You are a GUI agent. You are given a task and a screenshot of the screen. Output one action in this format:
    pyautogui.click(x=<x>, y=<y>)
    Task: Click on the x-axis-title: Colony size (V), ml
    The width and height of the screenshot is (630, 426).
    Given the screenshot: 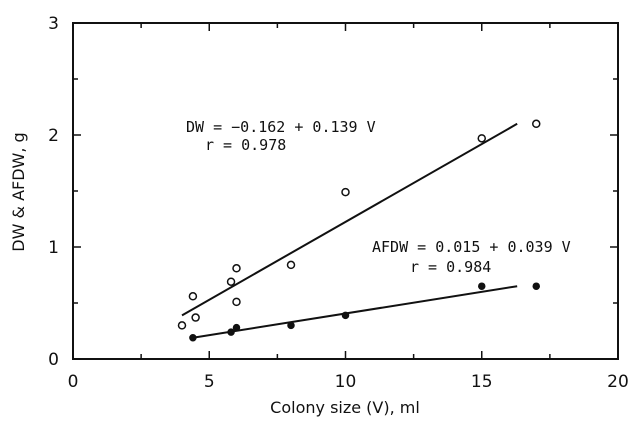 What is the action you would take?
    pyautogui.click(x=345, y=407)
    